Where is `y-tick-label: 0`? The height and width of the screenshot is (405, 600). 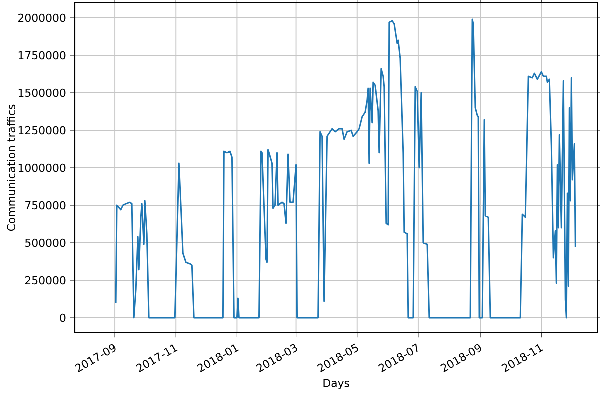 y-tick-label: 0 is located at coordinates (63, 318).